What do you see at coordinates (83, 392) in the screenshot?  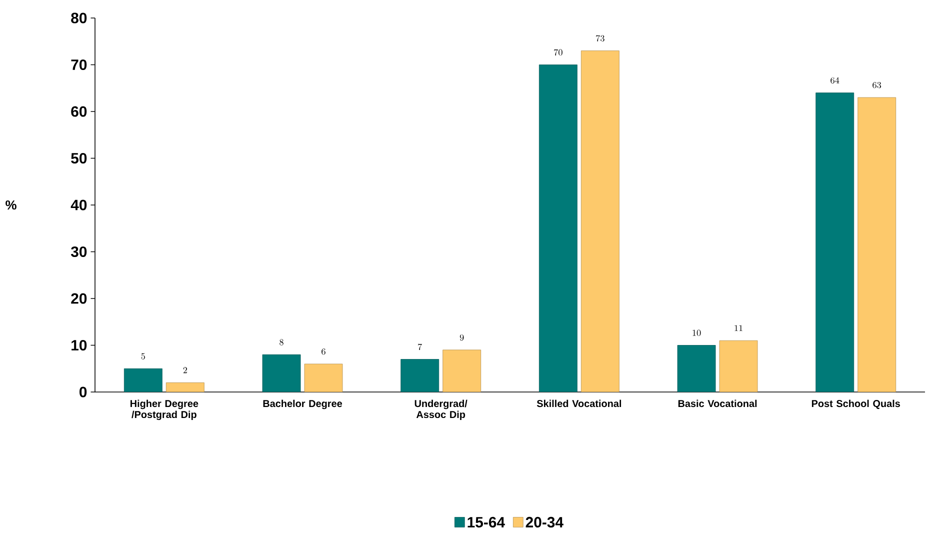 I see `y-tick-label: 0` at bounding box center [83, 392].